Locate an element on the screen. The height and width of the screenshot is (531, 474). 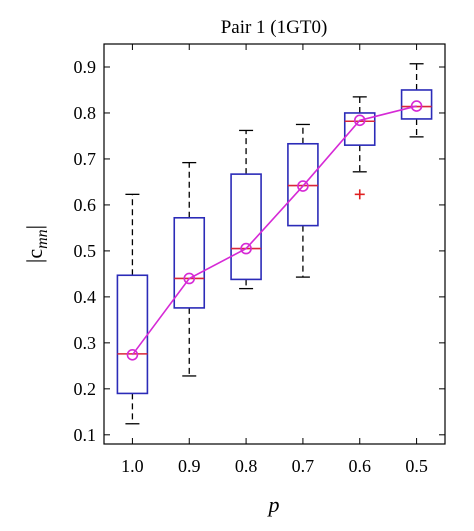
x-tick-label: 0.7 is located at coordinates (303, 466).